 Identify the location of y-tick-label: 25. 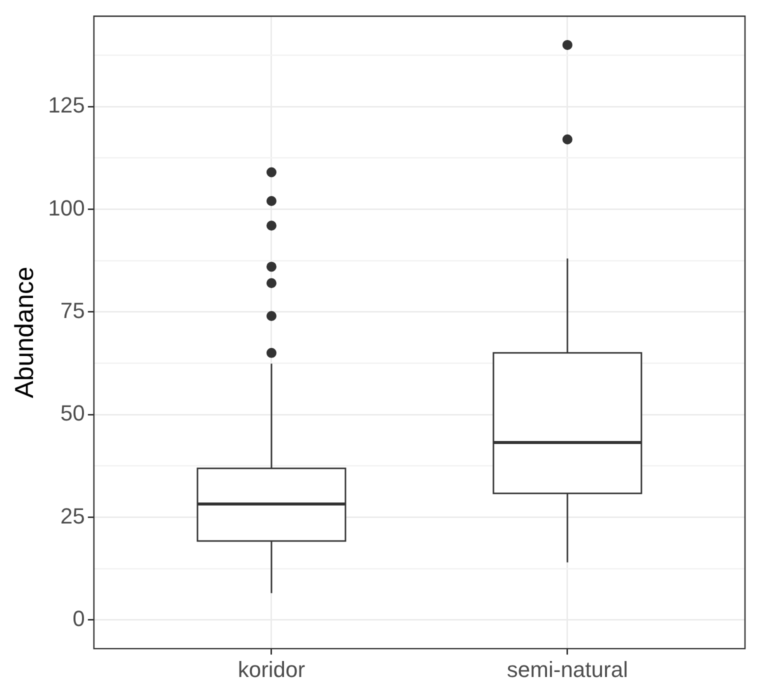
(72, 515).